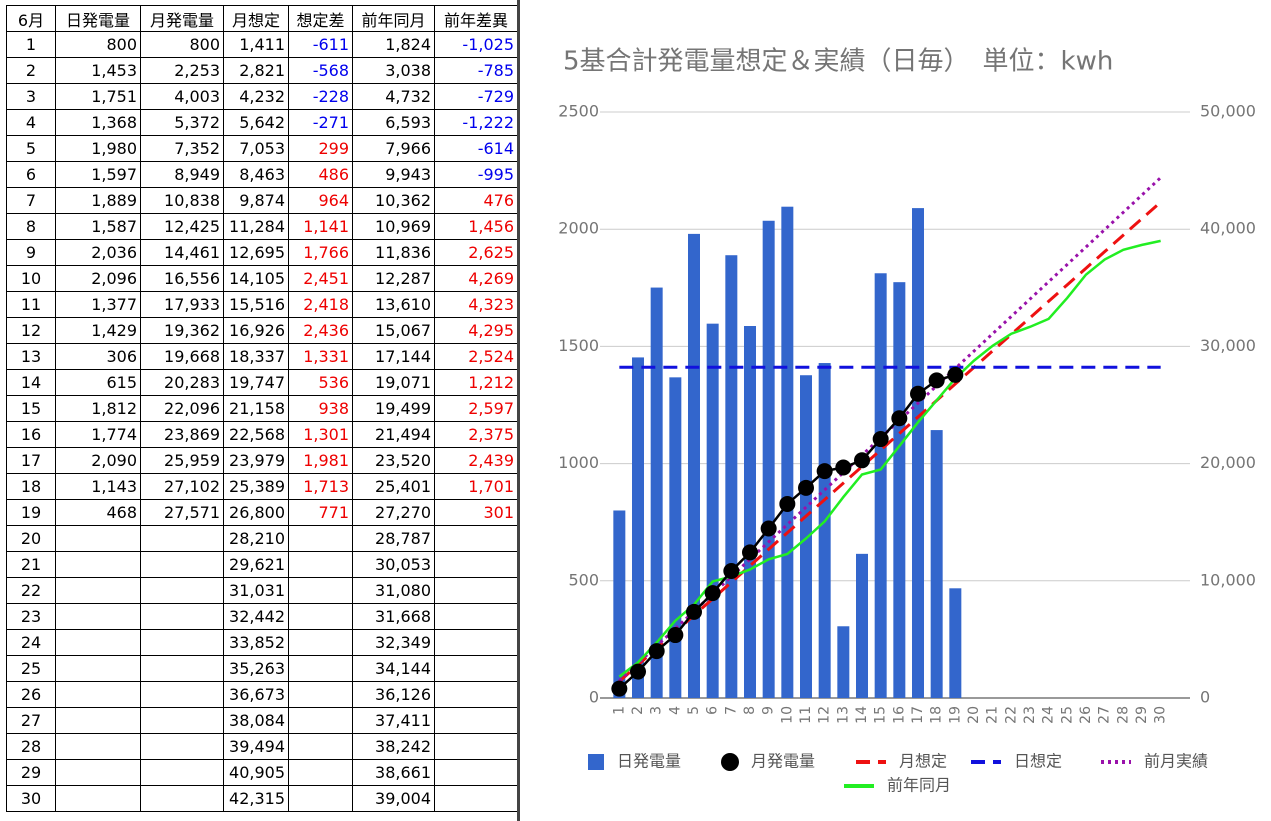 Image resolution: width=1271 pixels, height=821 pixels. I want to click on cell: 22,568, so click(256, 434).